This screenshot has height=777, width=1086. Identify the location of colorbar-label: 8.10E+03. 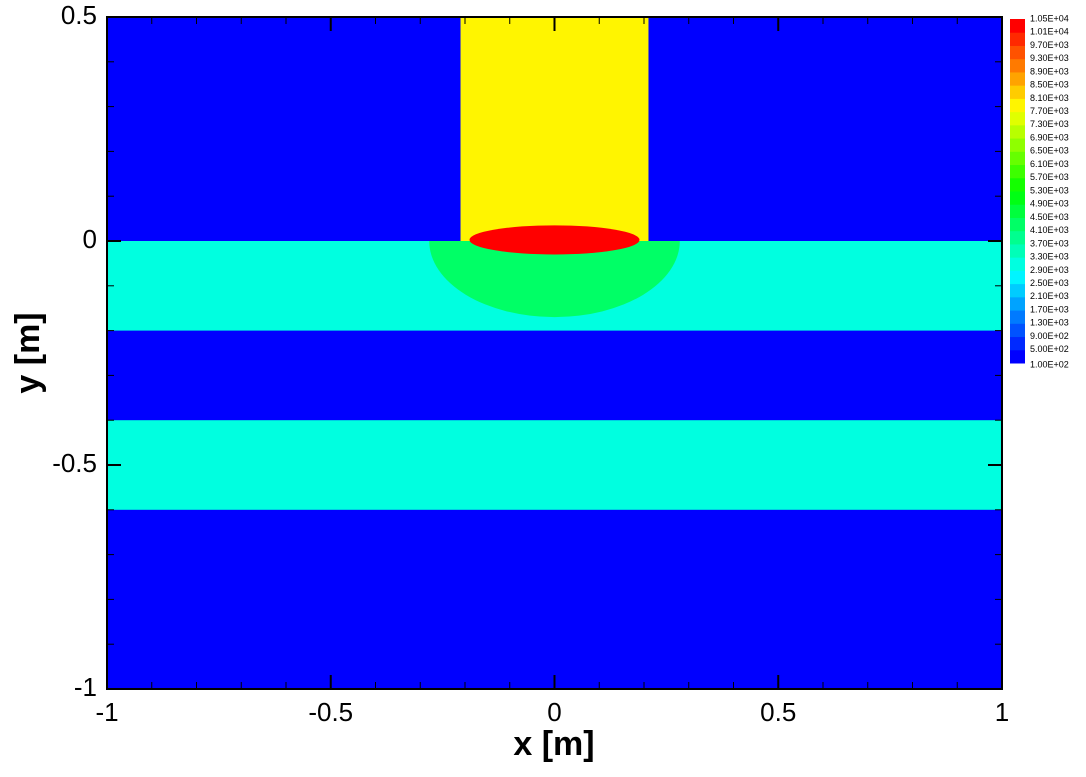
(1049, 98).